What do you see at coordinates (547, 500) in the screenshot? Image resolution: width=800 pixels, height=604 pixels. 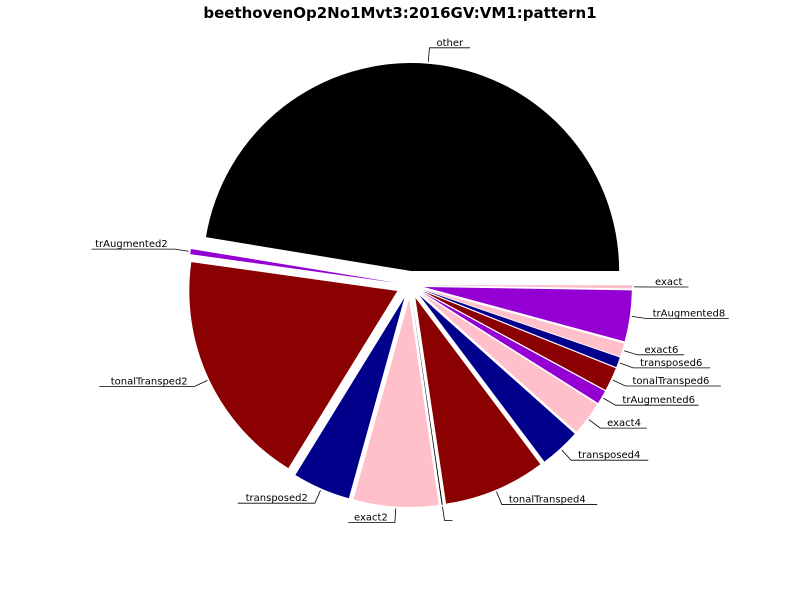 I see `slice-label-tonal-transped-4: tonalTransped4` at bounding box center [547, 500].